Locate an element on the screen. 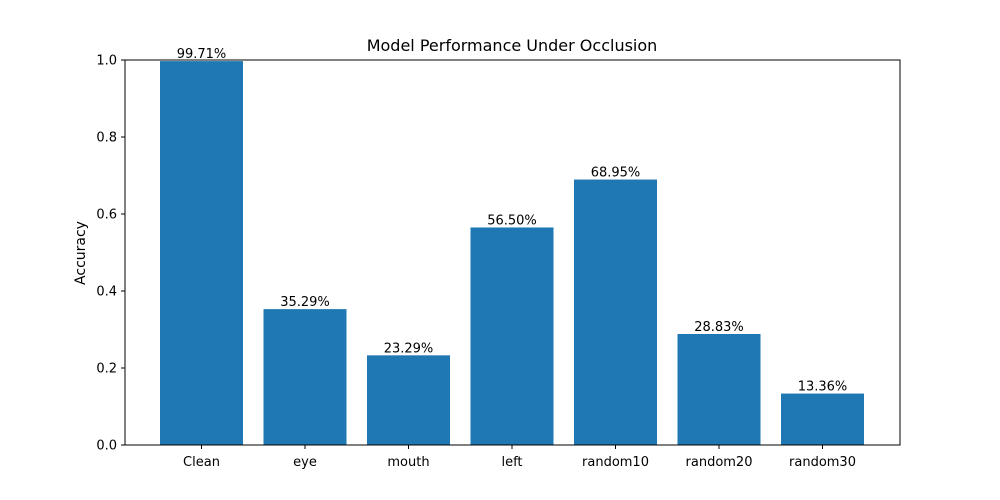 The width and height of the screenshot is (1000, 500). chart-title: Model Performance Under Occlusion is located at coordinates (512, 45).